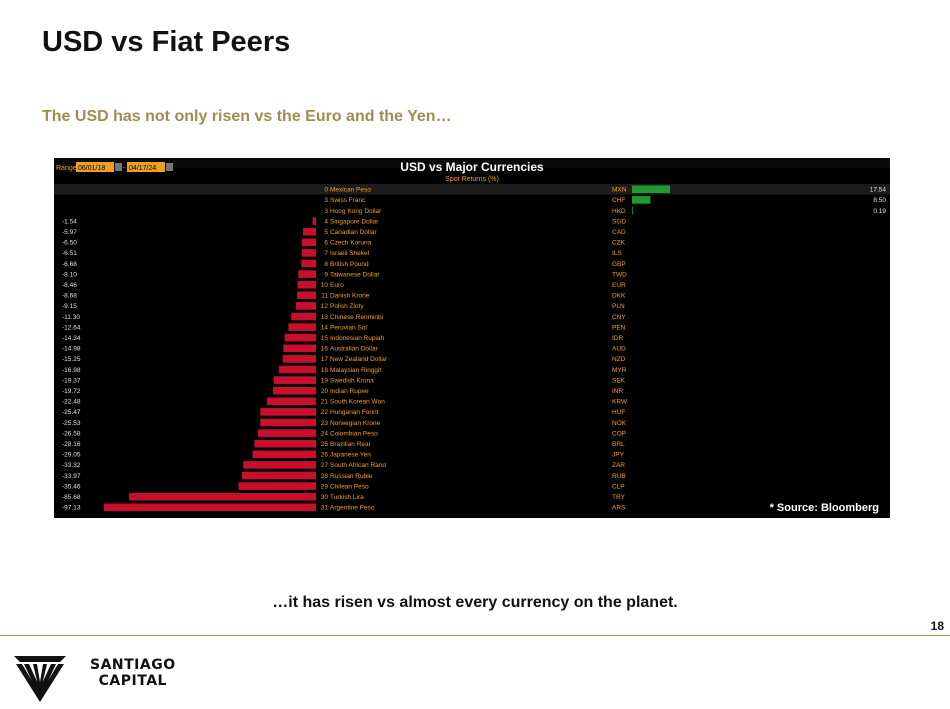 The width and height of the screenshot is (950, 709). What do you see at coordinates (71, 327) in the screenshot?
I see `value-label: -12.64` at bounding box center [71, 327].